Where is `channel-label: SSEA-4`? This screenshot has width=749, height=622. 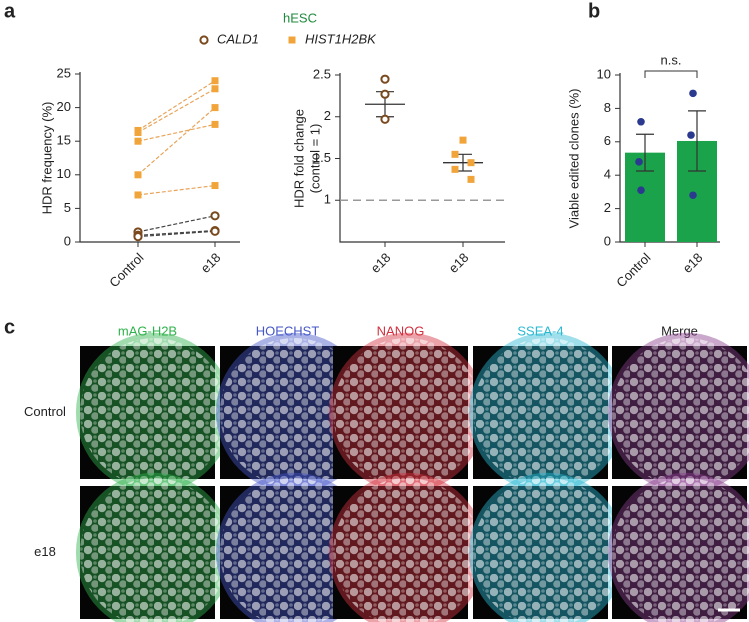
channel-label: SSEA-4 is located at coordinates (540, 330).